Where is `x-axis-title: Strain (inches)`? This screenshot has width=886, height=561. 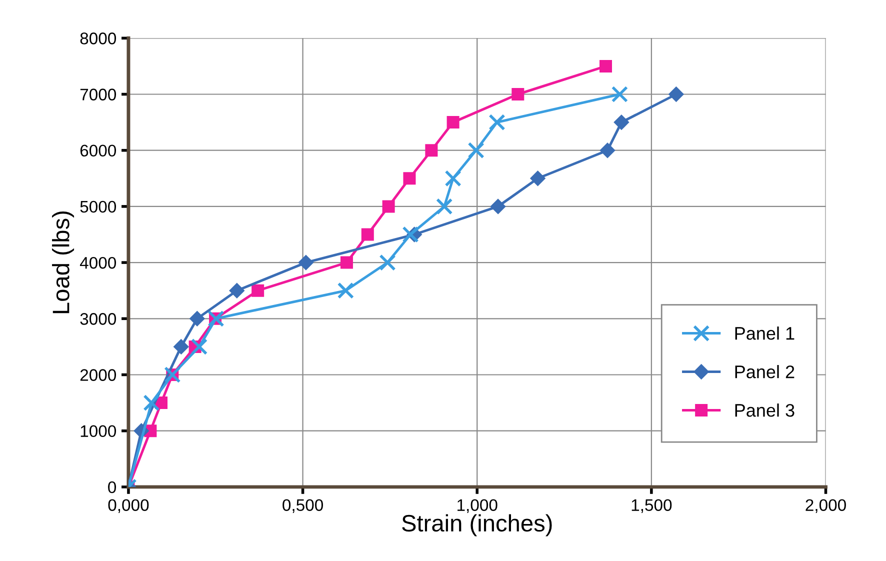 x-axis-title: Strain (inches) is located at coordinates (477, 525).